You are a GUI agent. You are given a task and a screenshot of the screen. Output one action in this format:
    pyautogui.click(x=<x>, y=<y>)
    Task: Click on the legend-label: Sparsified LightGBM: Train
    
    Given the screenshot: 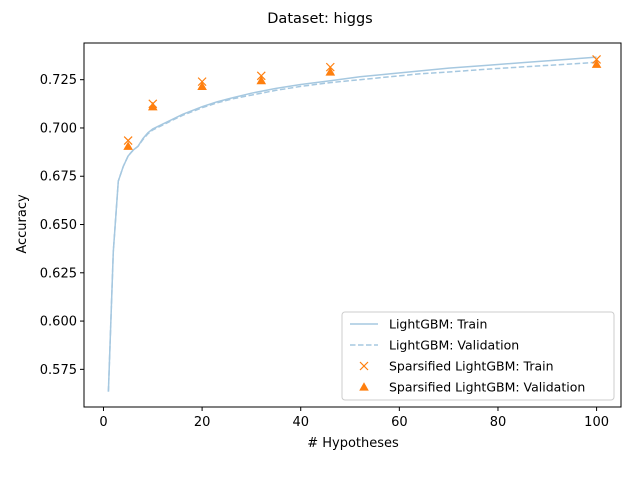 What is the action you would take?
    pyautogui.click(x=471, y=366)
    